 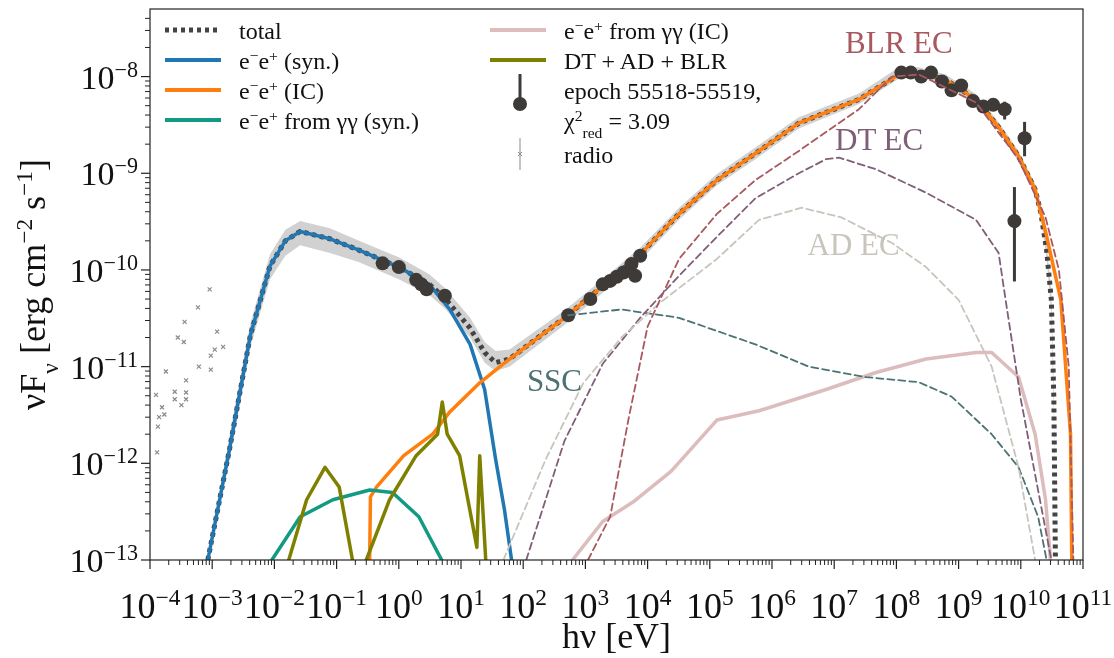 What do you see at coordinates (461, 605) in the screenshot?
I see `x-tick-label: 10$^{1}$` at bounding box center [461, 605].